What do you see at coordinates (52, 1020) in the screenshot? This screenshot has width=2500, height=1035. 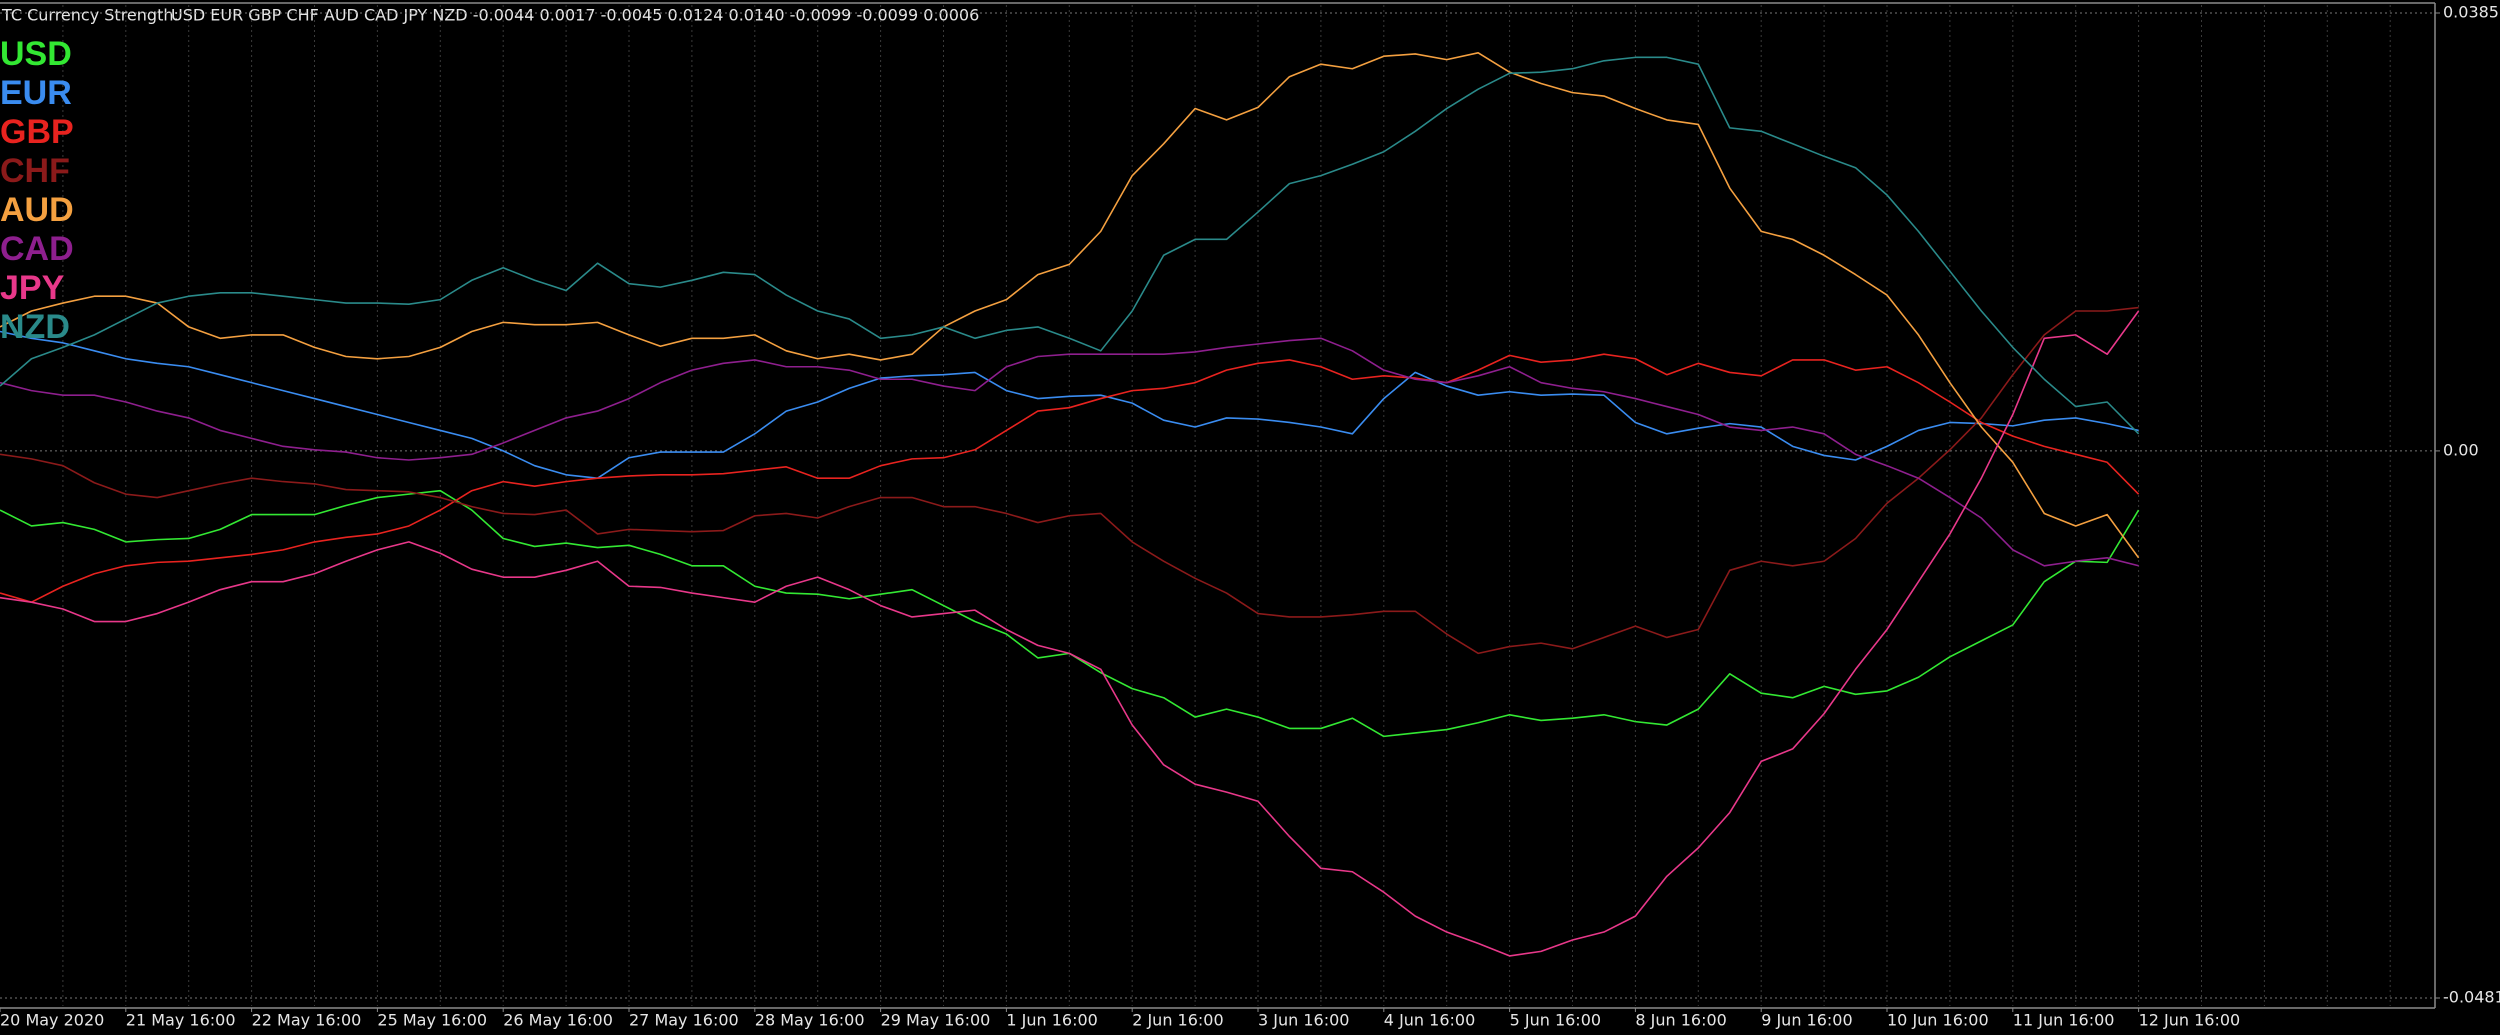 I see `x-tick-label: 20 May 2020` at bounding box center [52, 1020].